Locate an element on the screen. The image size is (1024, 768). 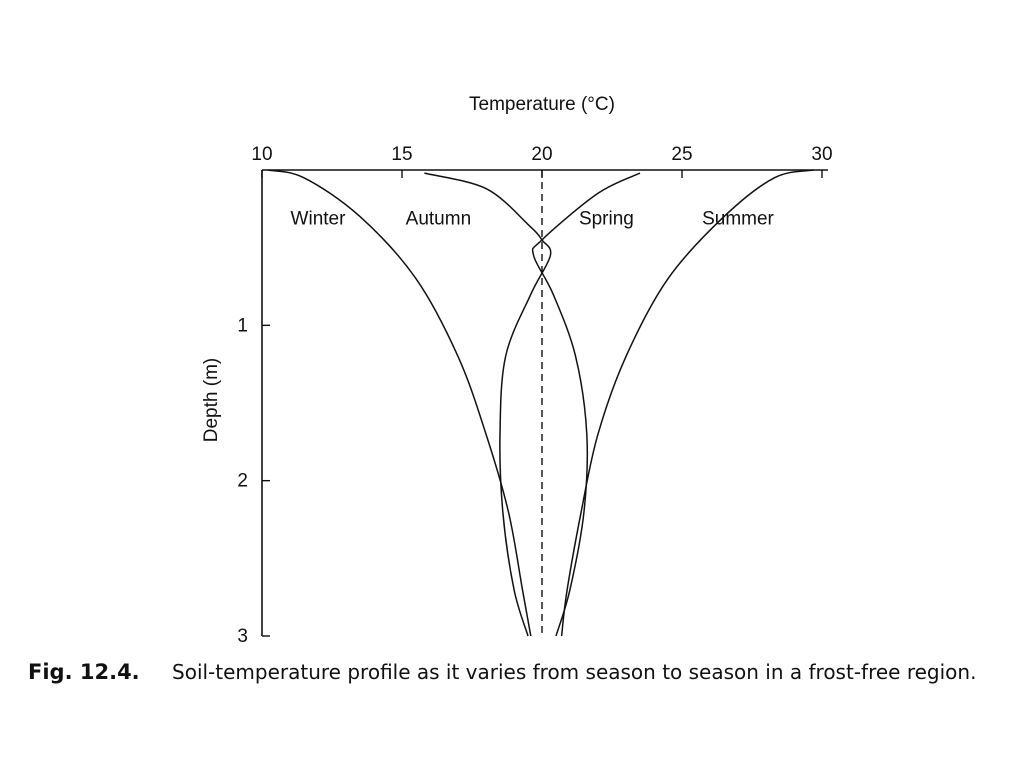
y-tick-label: 2 is located at coordinates (242, 481).